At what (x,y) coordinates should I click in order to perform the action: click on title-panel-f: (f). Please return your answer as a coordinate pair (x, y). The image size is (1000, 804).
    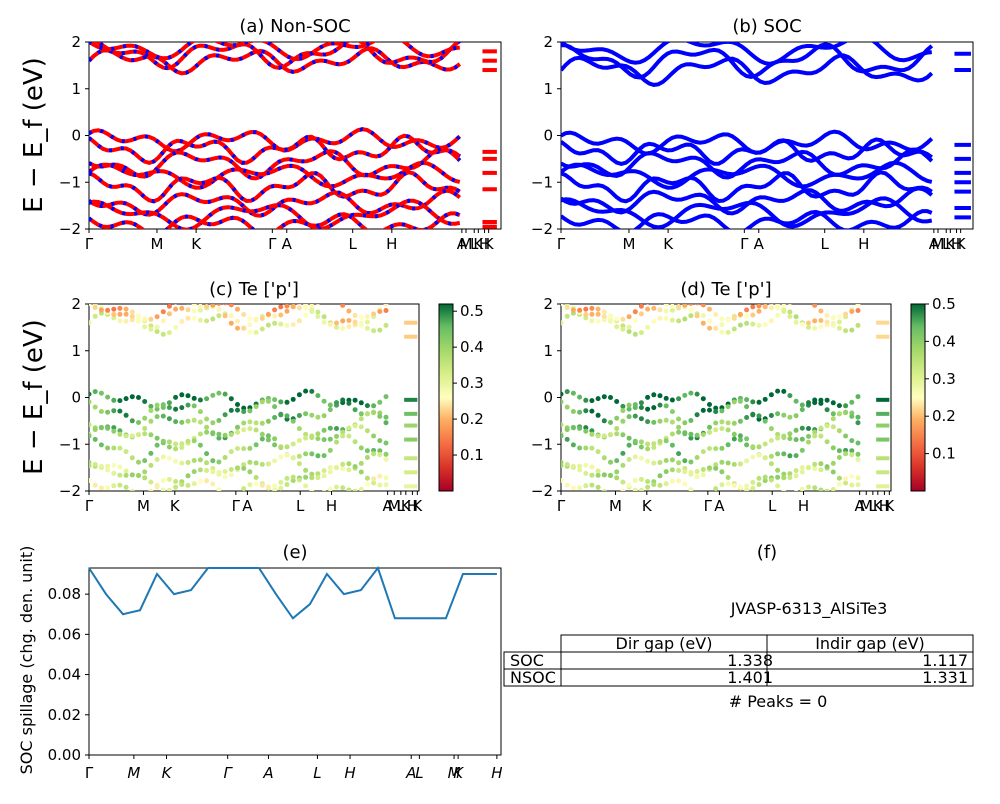
    Looking at the image, I should click on (767, 552).